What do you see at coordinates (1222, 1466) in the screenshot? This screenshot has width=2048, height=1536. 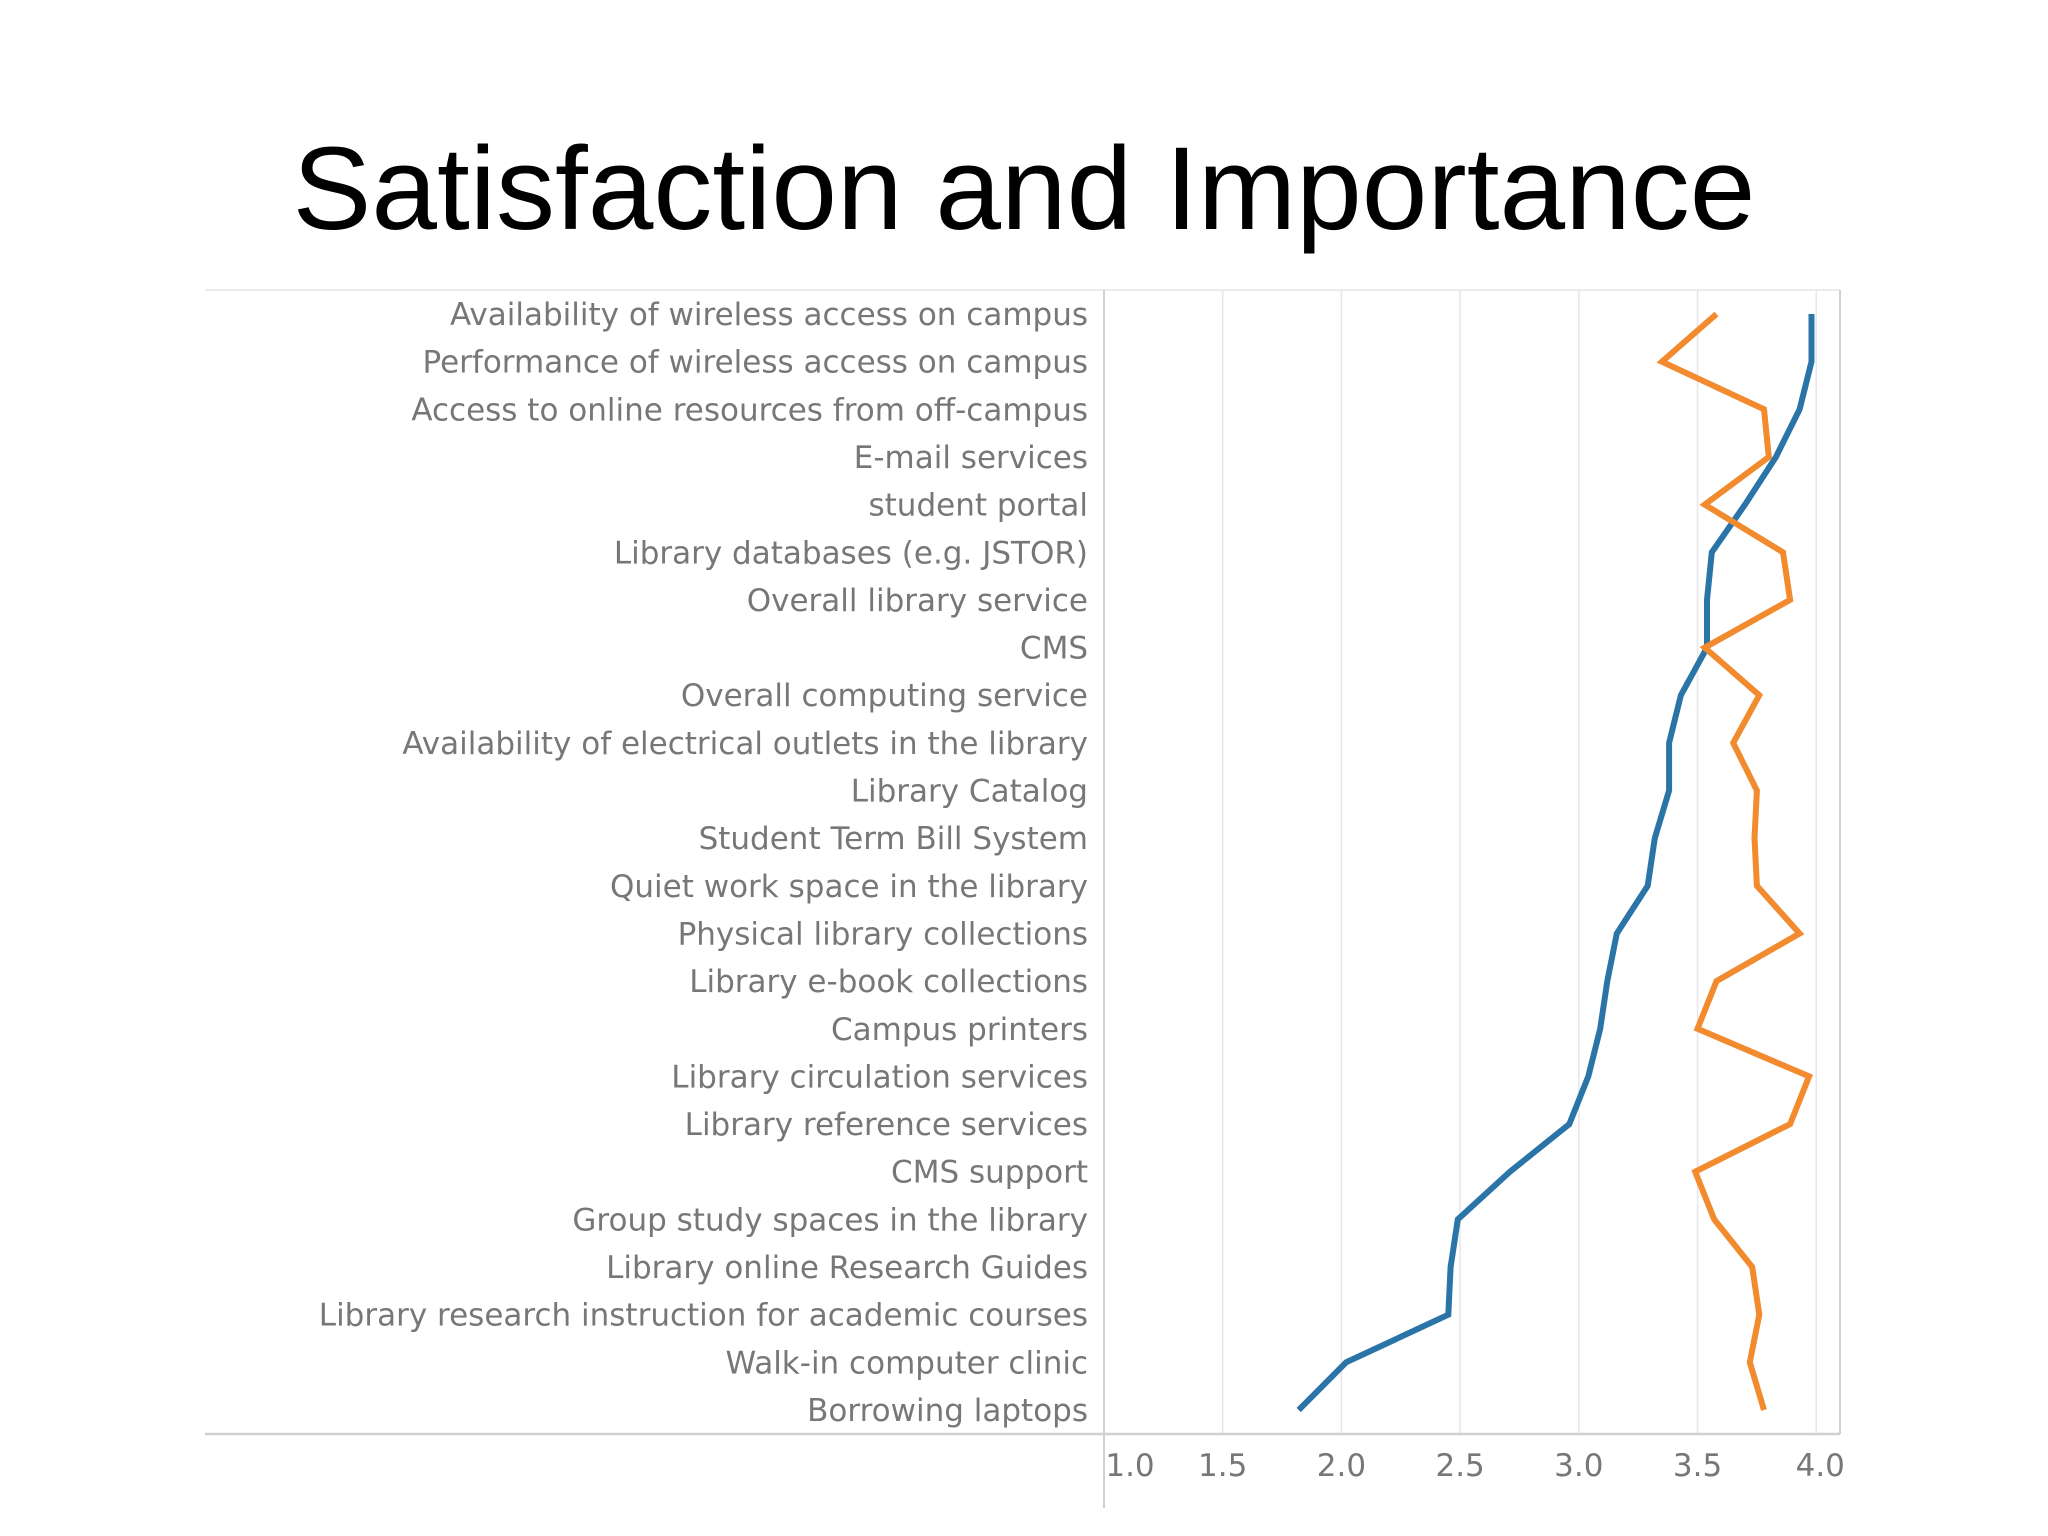 I see `x-tick-label: 1.5` at bounding box center [1222, 1466].